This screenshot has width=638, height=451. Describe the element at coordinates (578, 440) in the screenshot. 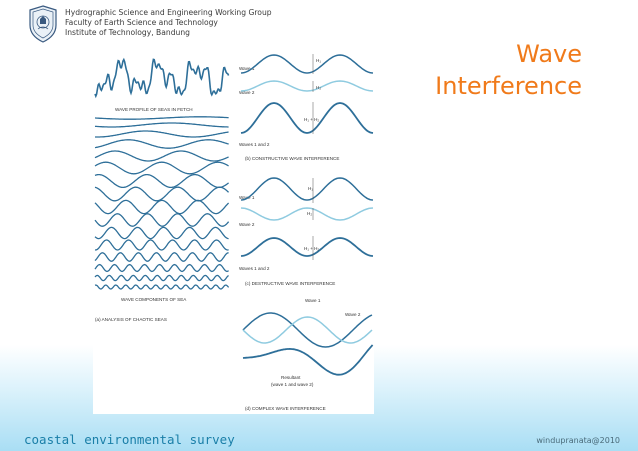

I see `footer-credit: windupranata@2010` at that location.